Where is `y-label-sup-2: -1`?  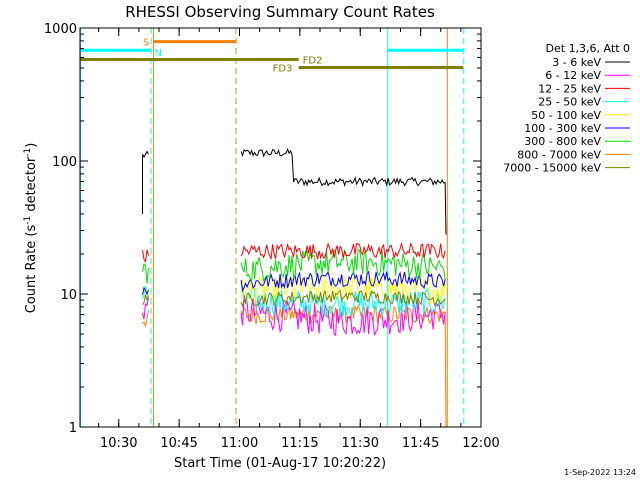 y-label-sup-2: -1 is located at coordinates (28, 152).